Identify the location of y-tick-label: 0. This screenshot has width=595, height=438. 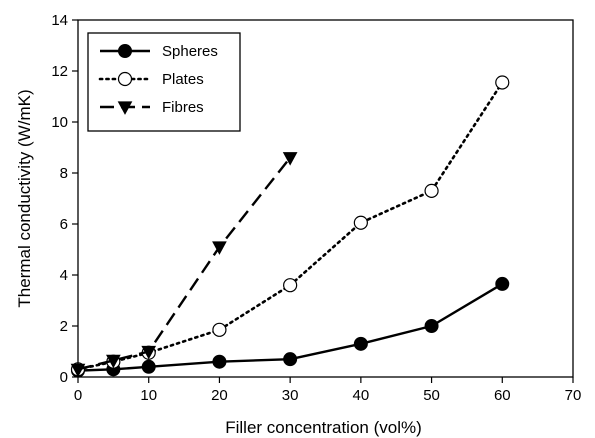
(64, 377).